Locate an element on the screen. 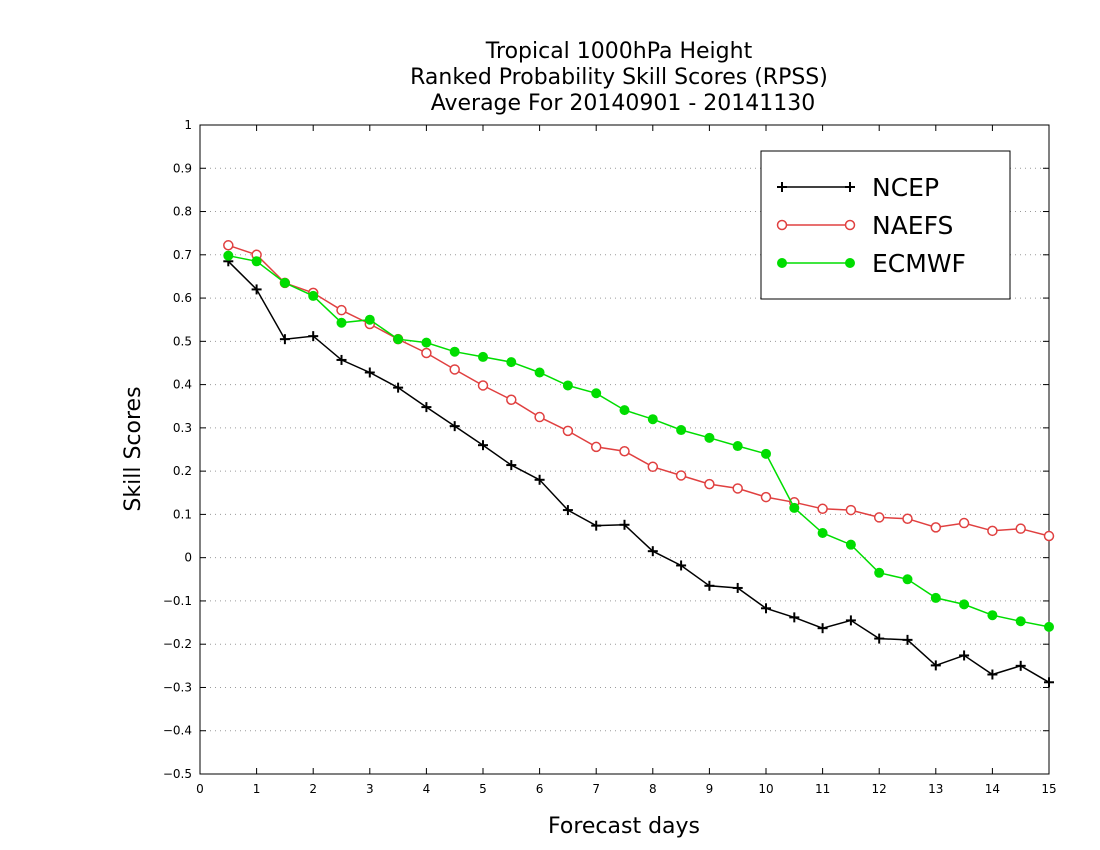 The image size is (1100, 850). x-tick-label: 0 is located at coordinates (200, 789).